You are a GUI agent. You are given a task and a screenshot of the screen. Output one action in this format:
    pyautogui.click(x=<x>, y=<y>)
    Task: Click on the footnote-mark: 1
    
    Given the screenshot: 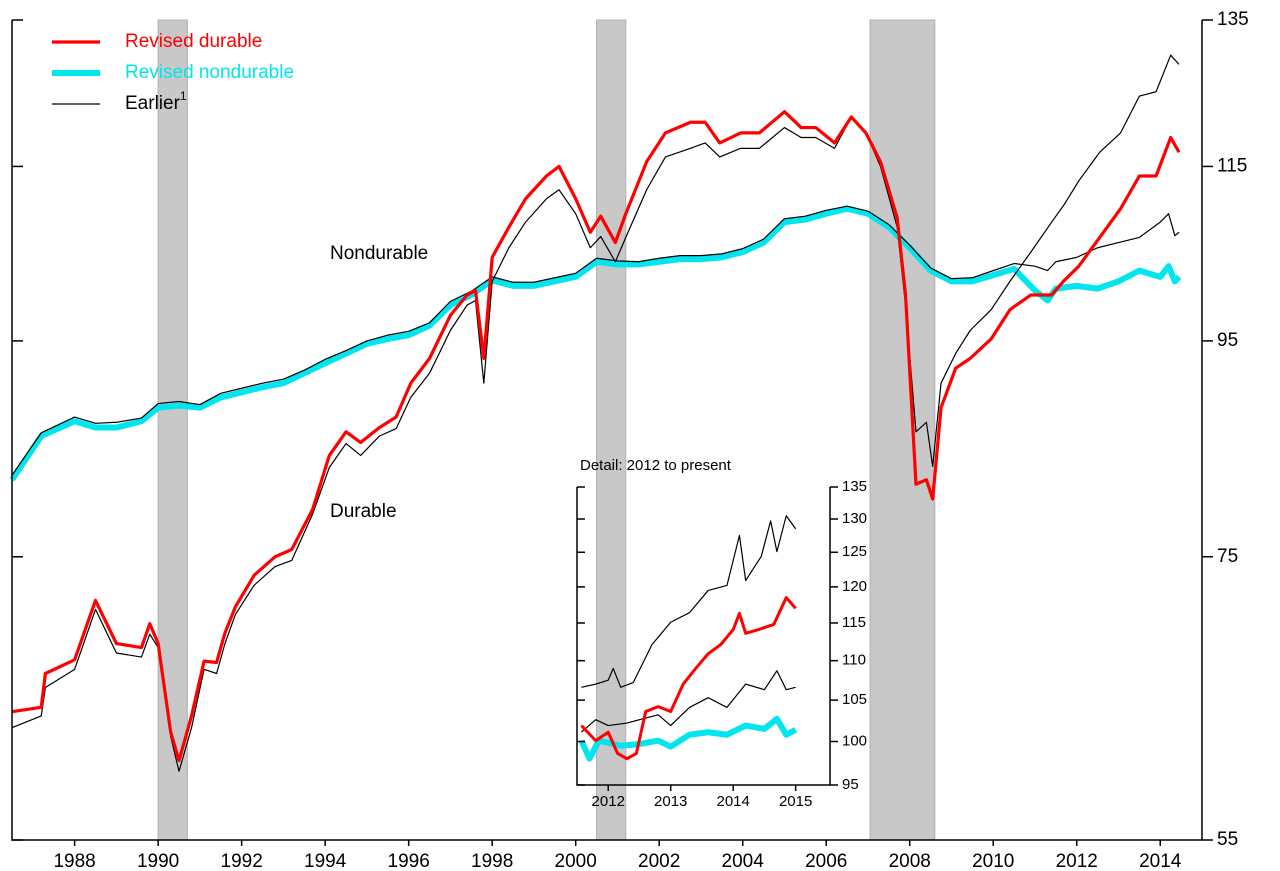 What is the action you would take?
    pyautogui.click(x=183, y=96)
    